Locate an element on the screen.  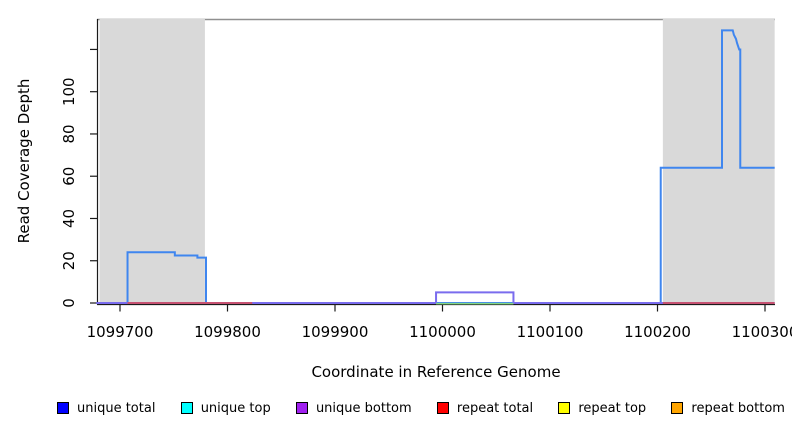
x-tick-label: 1099700 is located at coordinates (120, 332).